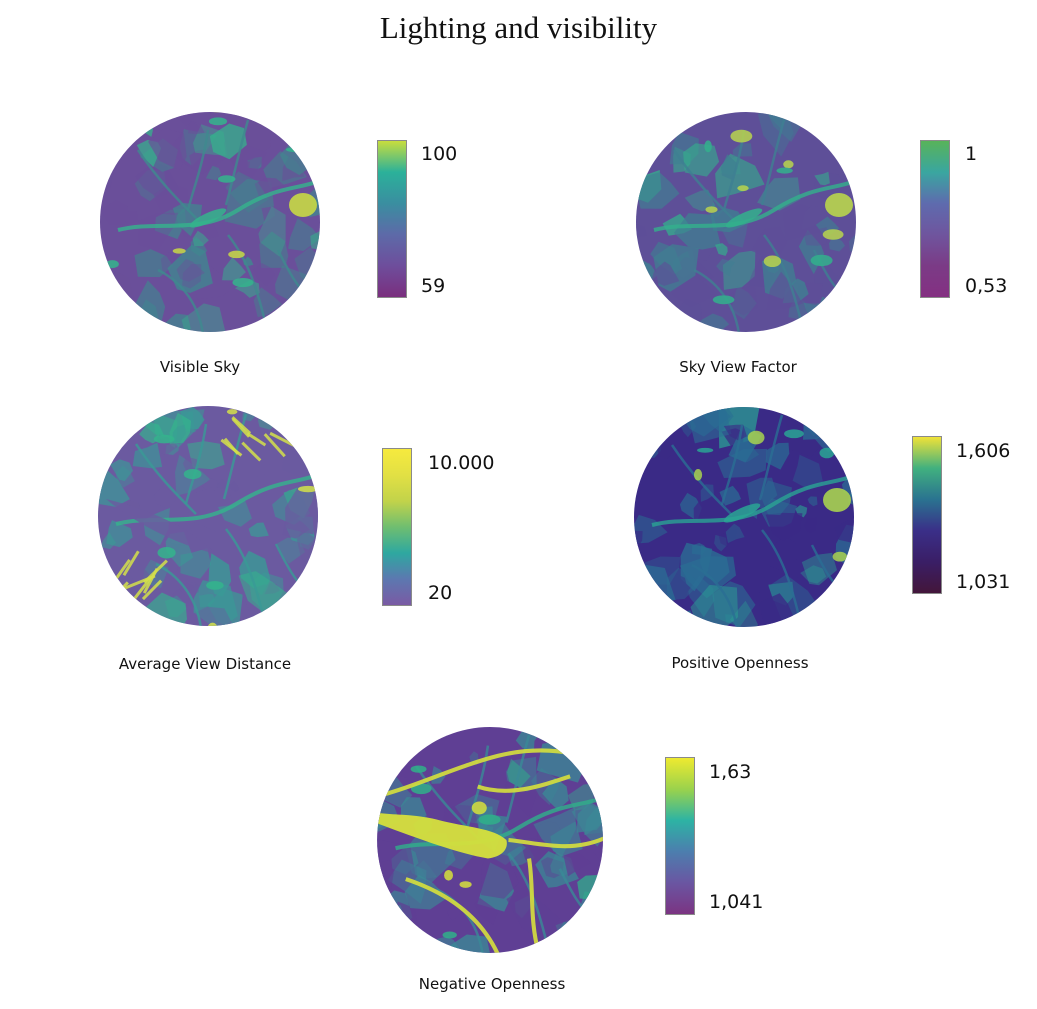 The image size is (1037, 1009). I want to click on page-title: Lighting and visibility, so click(518, 27).